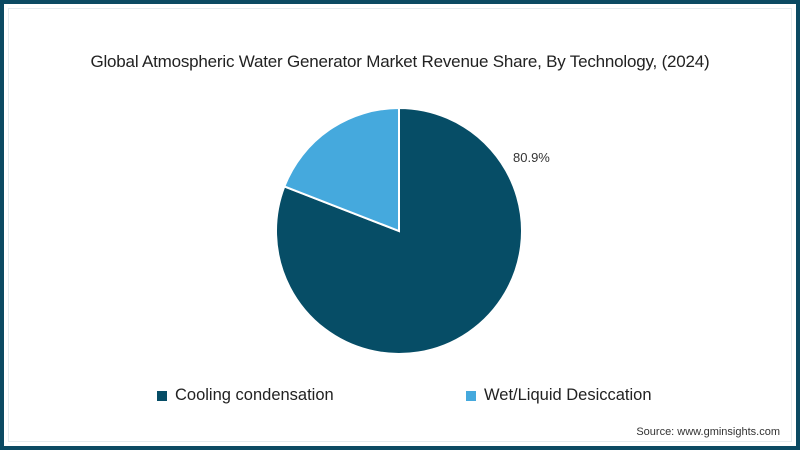 This screenshot has width=800, height=450. I want to click on pie-data-label: 80.9%, so click(531, 157).